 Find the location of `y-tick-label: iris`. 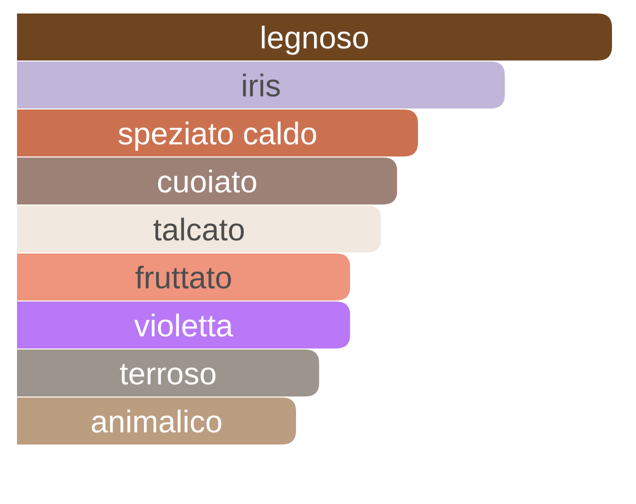

y-tick-label: iris is located at coordinates (261, 85).